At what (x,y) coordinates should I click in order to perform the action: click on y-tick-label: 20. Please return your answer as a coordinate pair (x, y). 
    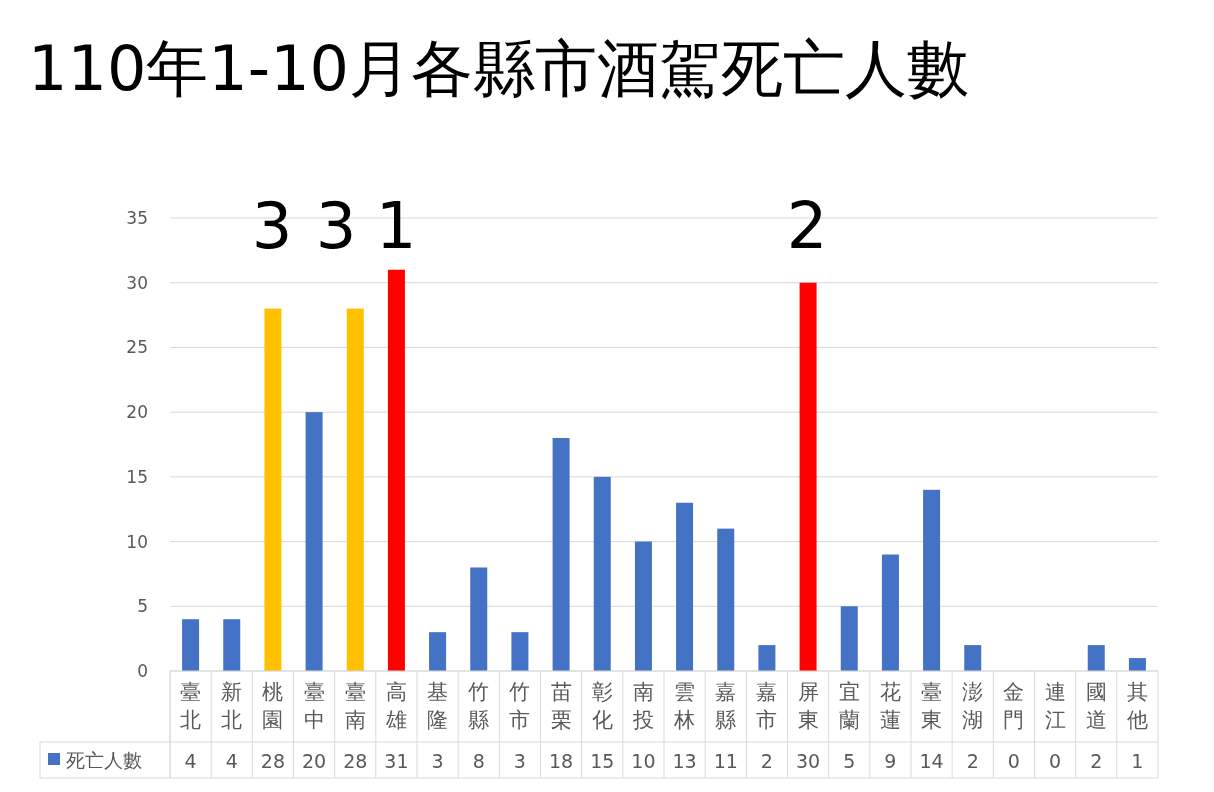
    Looking at the image, I should click on (137, 412).